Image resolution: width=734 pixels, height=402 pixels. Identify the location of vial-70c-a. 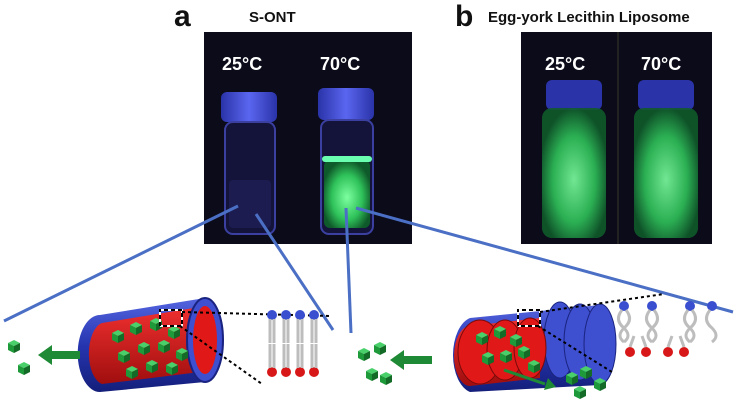
(346, 161).